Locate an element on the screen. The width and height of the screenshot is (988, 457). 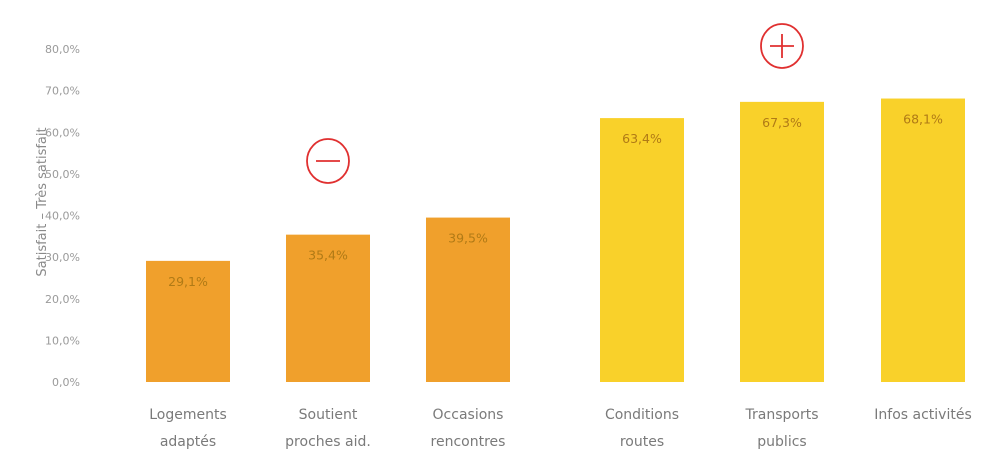
category-label: Logements adaptés is located at coordinates (188, 428).